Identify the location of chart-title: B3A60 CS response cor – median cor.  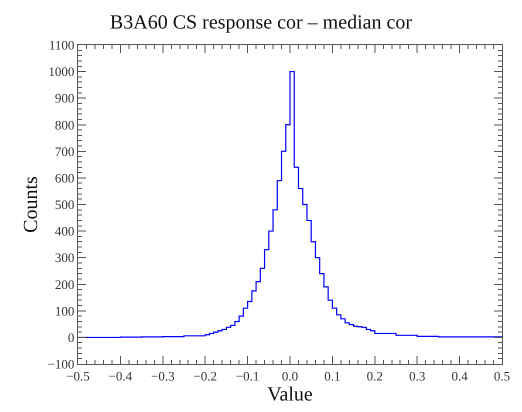
(261, 22).